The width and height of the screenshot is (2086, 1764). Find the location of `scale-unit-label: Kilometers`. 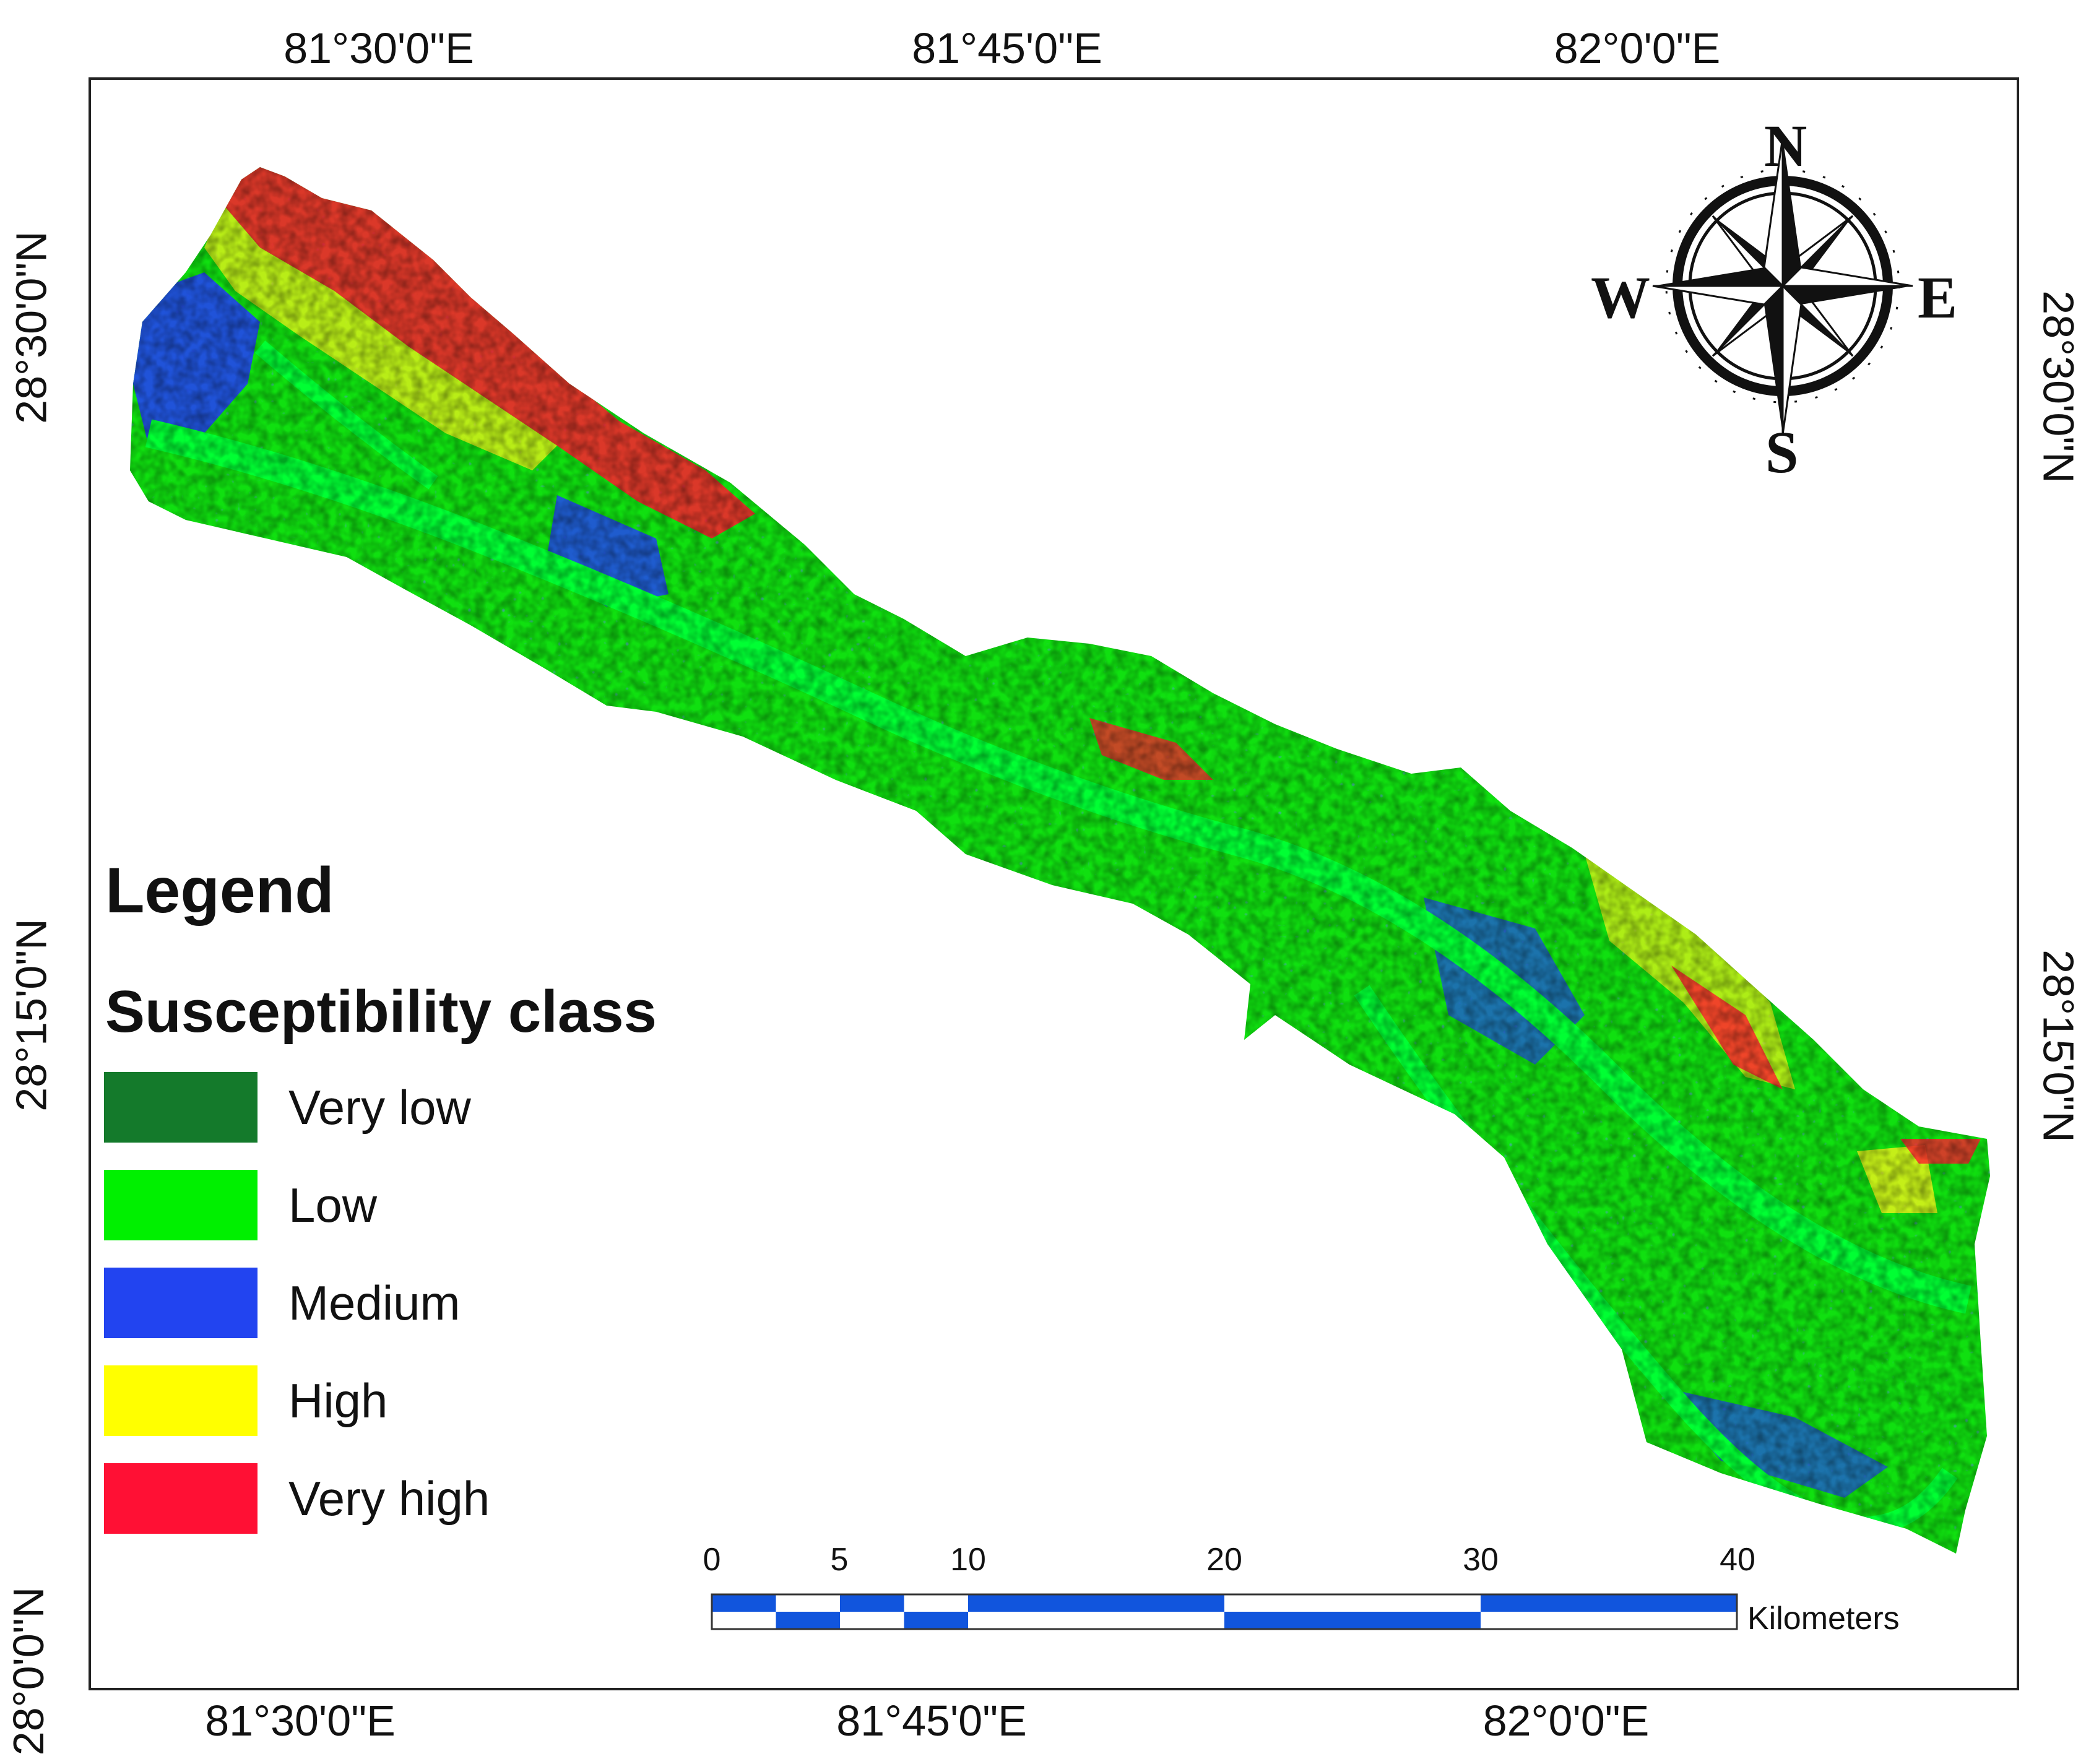

scale-unit-label: Kilometers is located at coordinates (1823, 1618).